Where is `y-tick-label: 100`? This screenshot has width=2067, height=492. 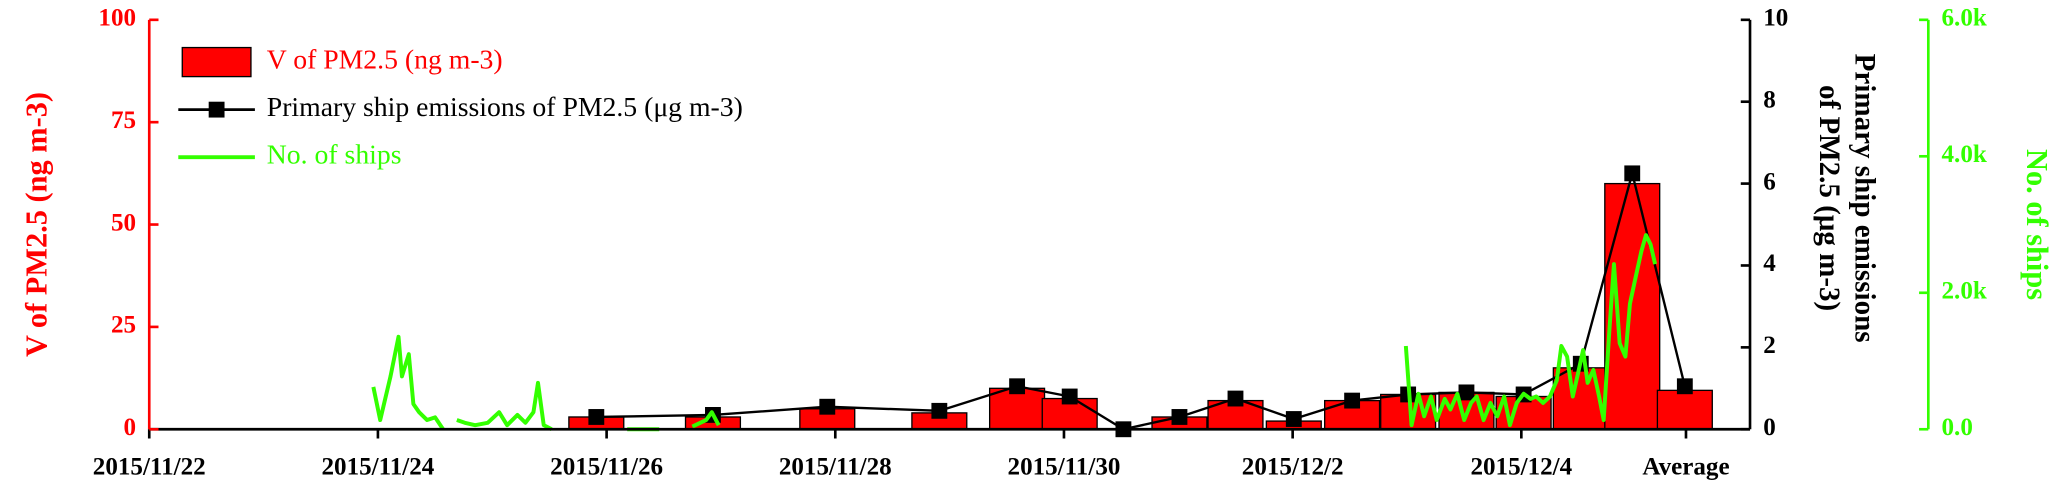 y-tick-label: 100 is located at coordinates (117, 18).